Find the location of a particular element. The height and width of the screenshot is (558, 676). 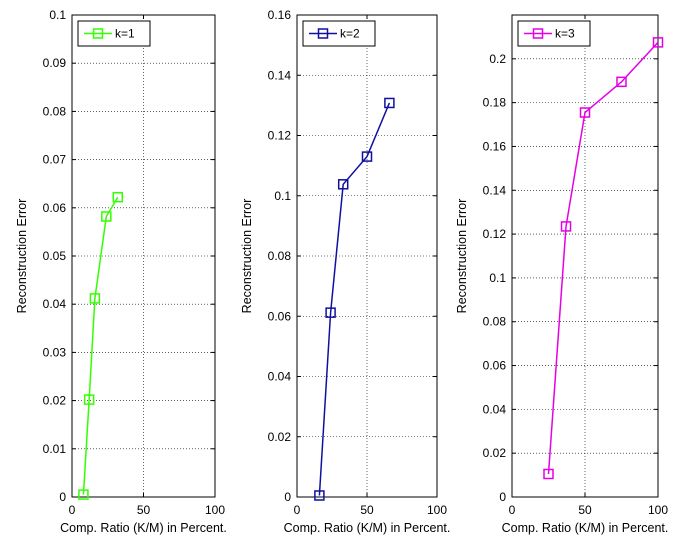

y-tick-label: 0.05 is located at coordinates (55, 256).